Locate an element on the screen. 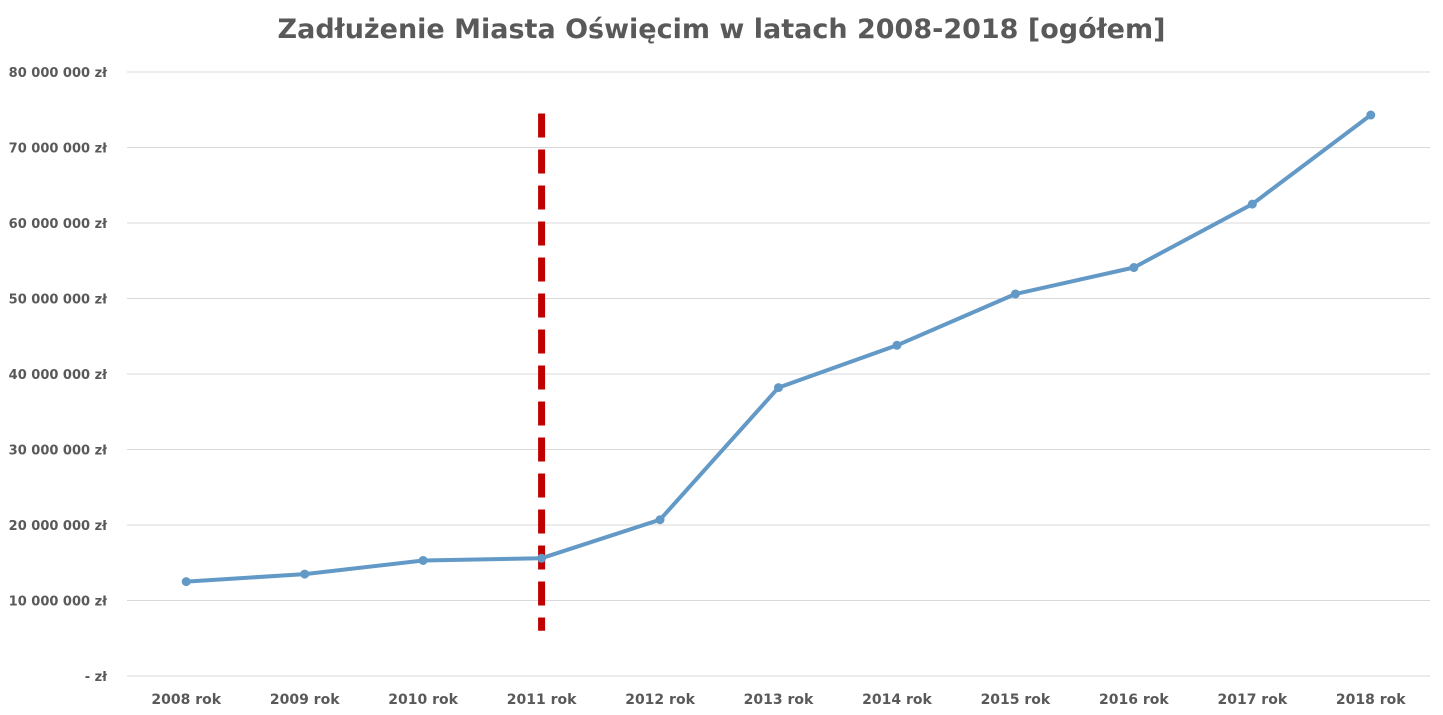 This screenshot has height=715, width=1443. x-tick-label: 2010 rok is located at coordinates (423, 700).